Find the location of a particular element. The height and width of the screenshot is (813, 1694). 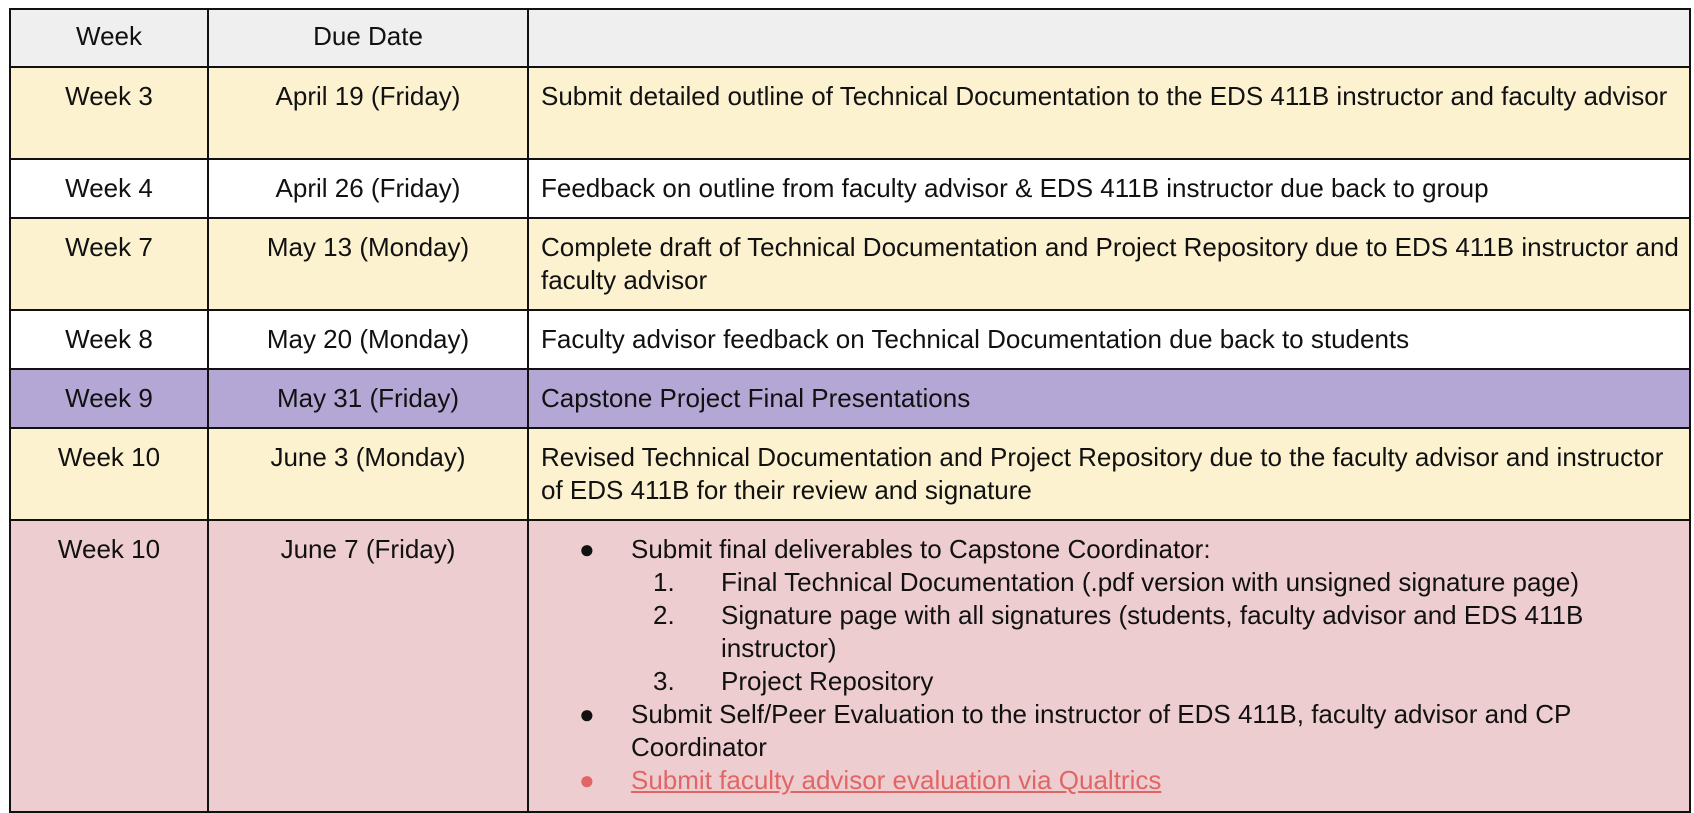

due-date-cell: June 3 (Monday) is located at coordinates (368, 474).